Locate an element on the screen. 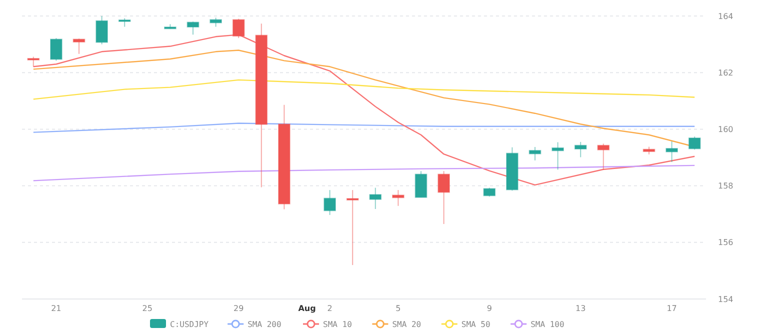 Image resolution: width=770 pixels, height=331 pixels. legend-label: SMA 200 is located at coordinates (265, 324).